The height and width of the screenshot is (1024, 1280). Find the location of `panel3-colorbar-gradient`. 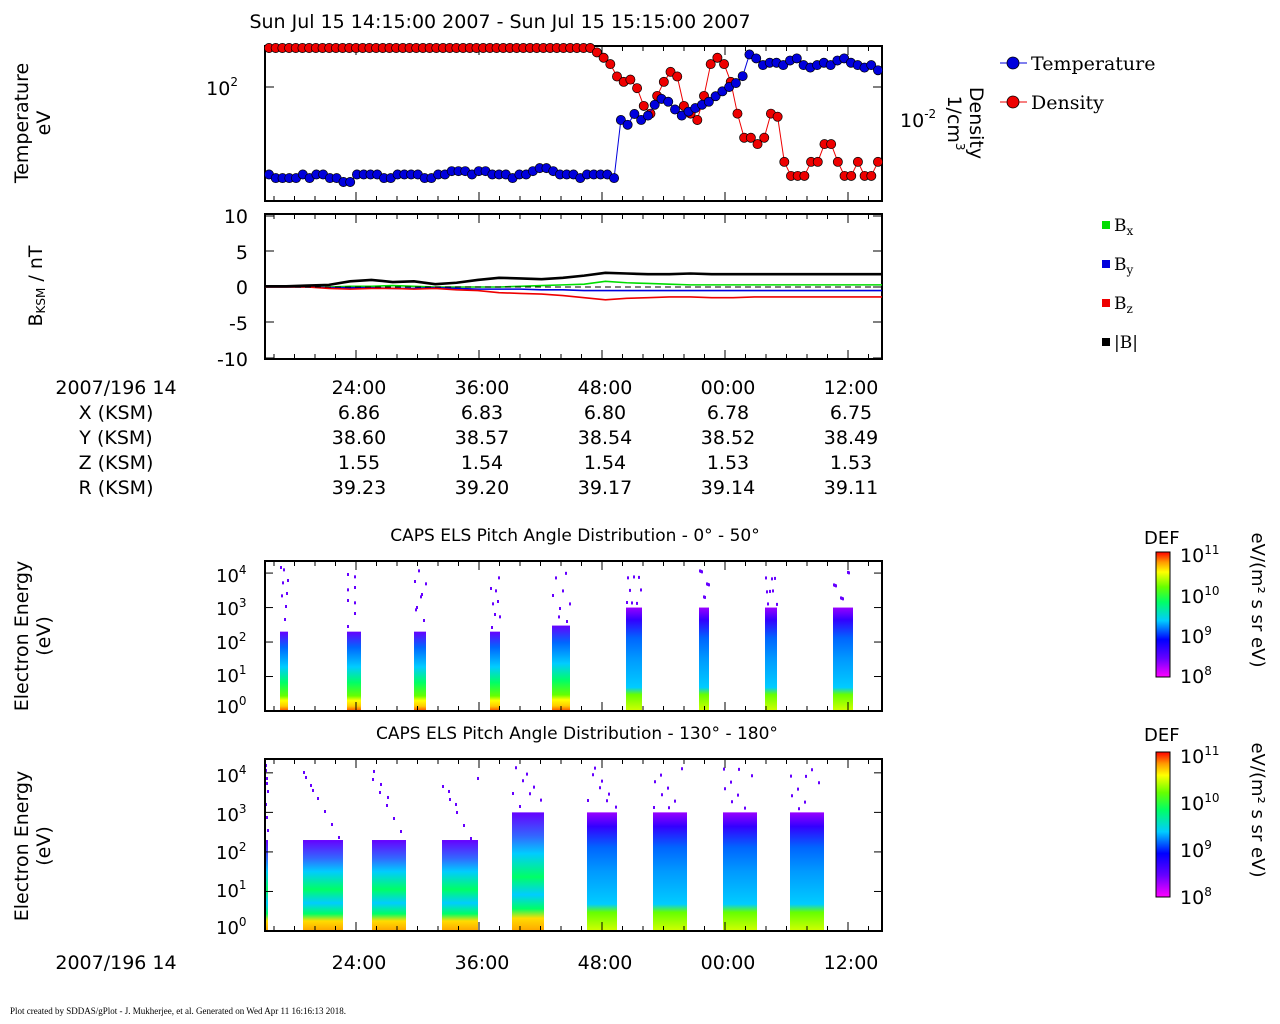

panel3-colorbar-gradient is located at coordinates (1163, 614).